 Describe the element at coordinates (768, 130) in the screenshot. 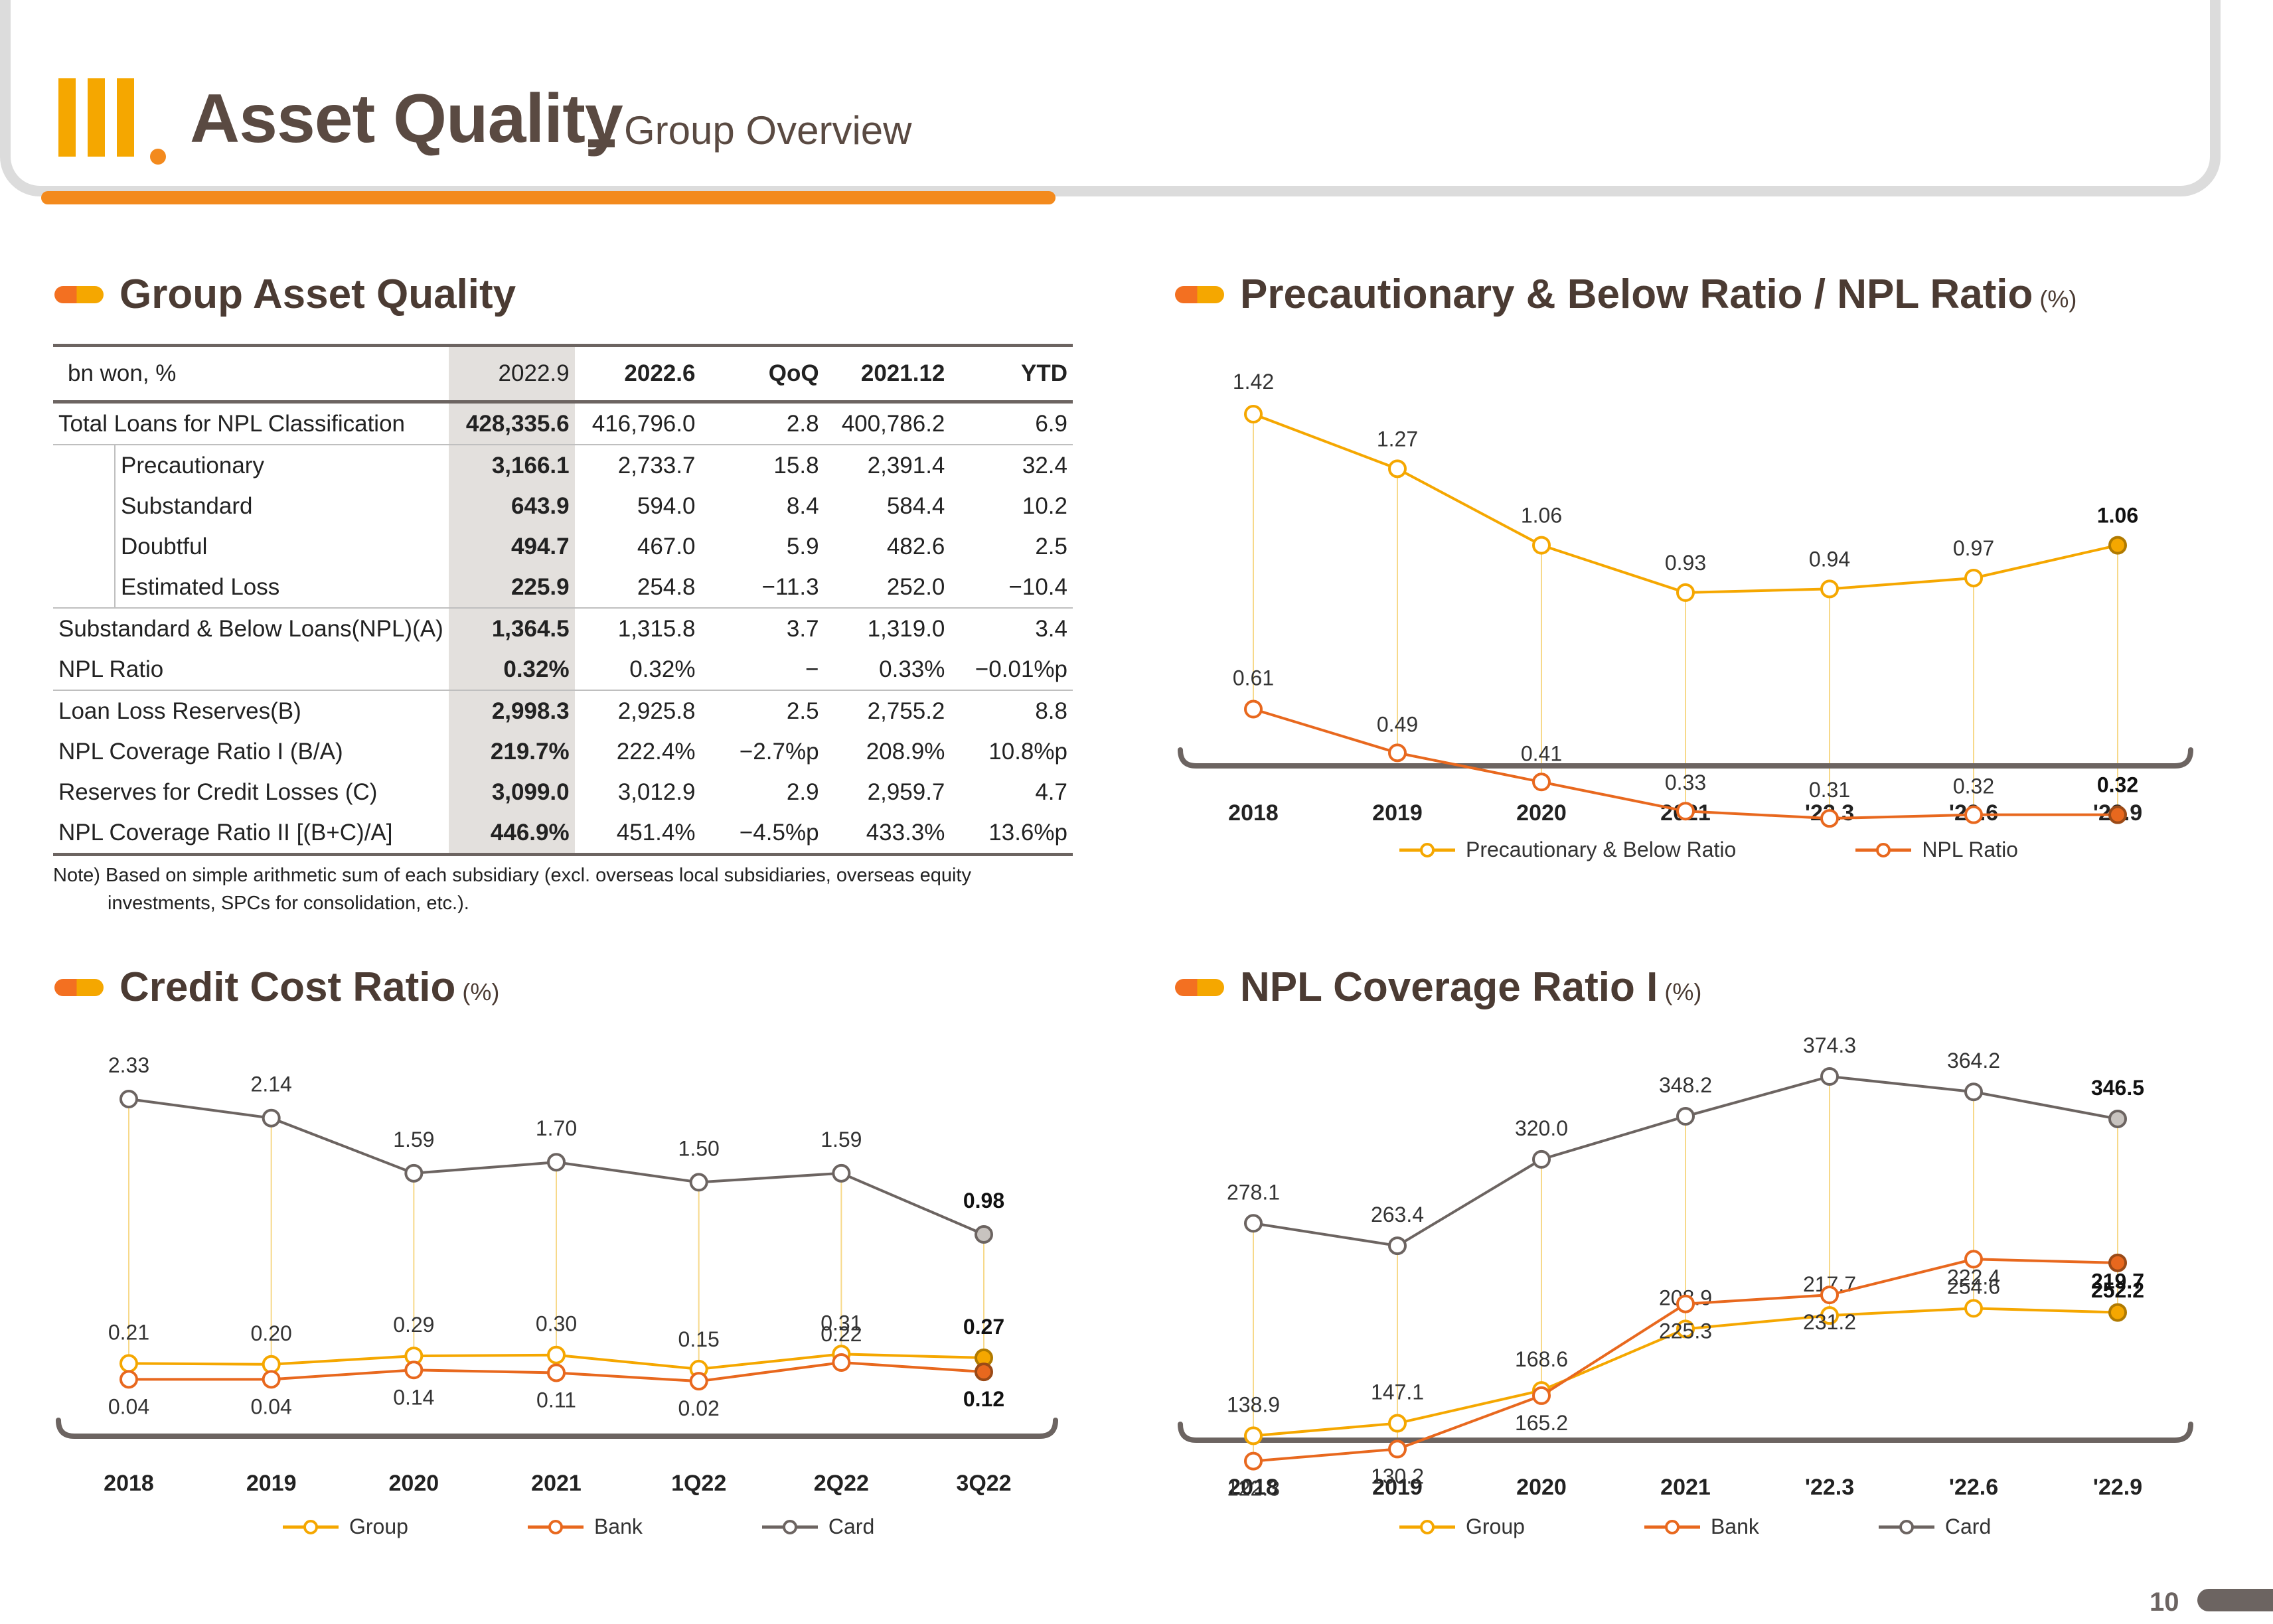

I see `page-subtitle: Group Overview` at that location.